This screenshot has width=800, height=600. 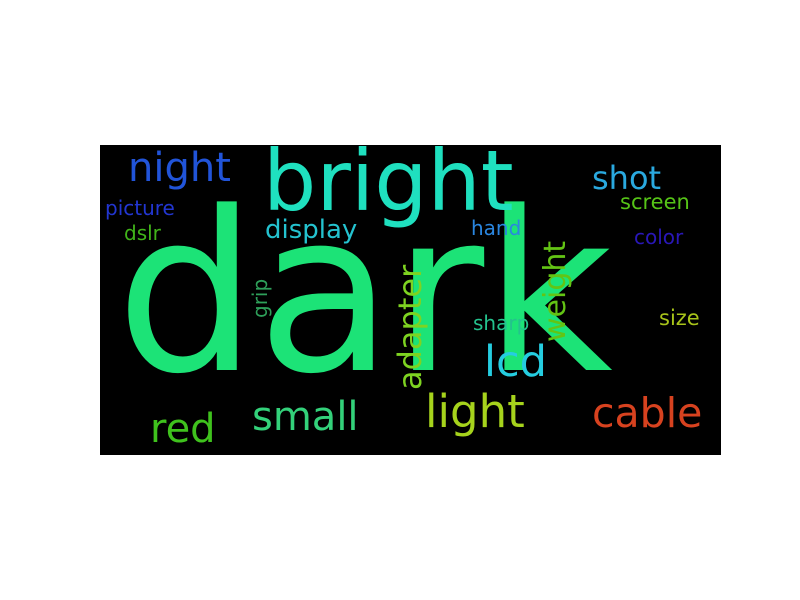 I want to click on word-shot: shot, so click(x=627, y=178).